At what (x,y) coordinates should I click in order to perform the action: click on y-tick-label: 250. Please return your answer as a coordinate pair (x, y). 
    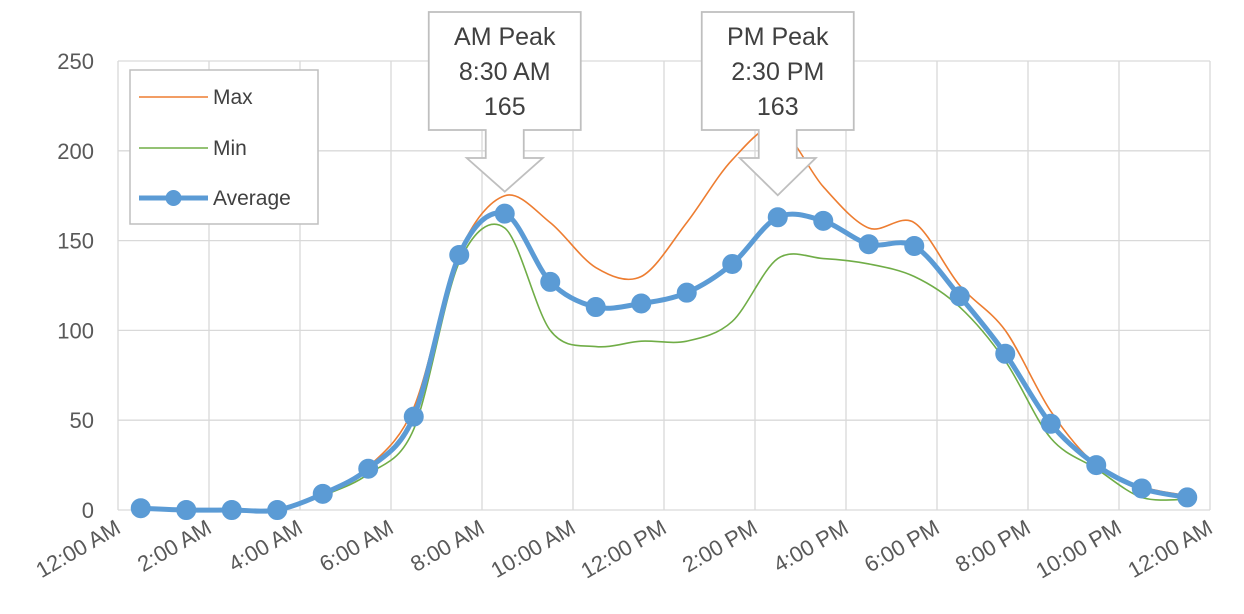
    Looking at the image, I should click on (75, 61).